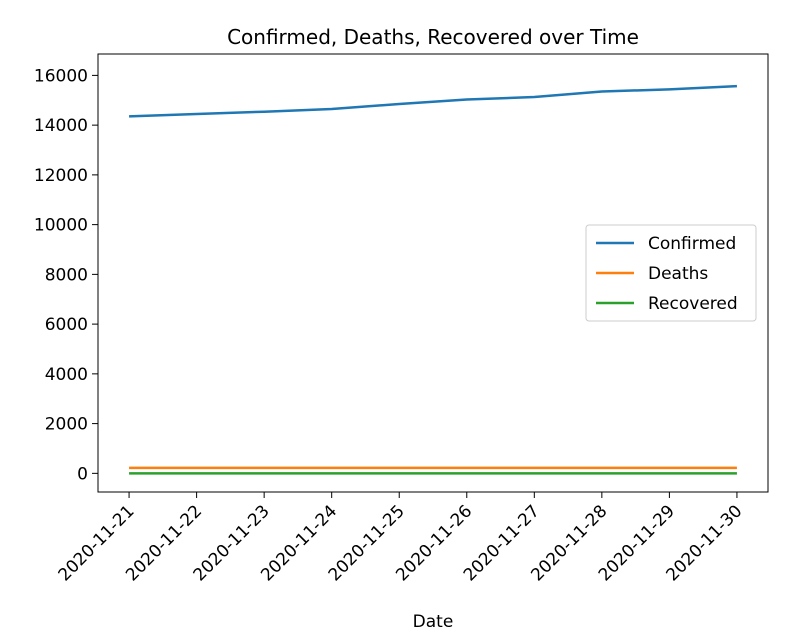 Image resolution: width=786 pixels, height=638 pixels. What do you see at coordinates (82, 474) in the screenshot?
I see `y-tick-label: 0` at bounding box center [82, 474].